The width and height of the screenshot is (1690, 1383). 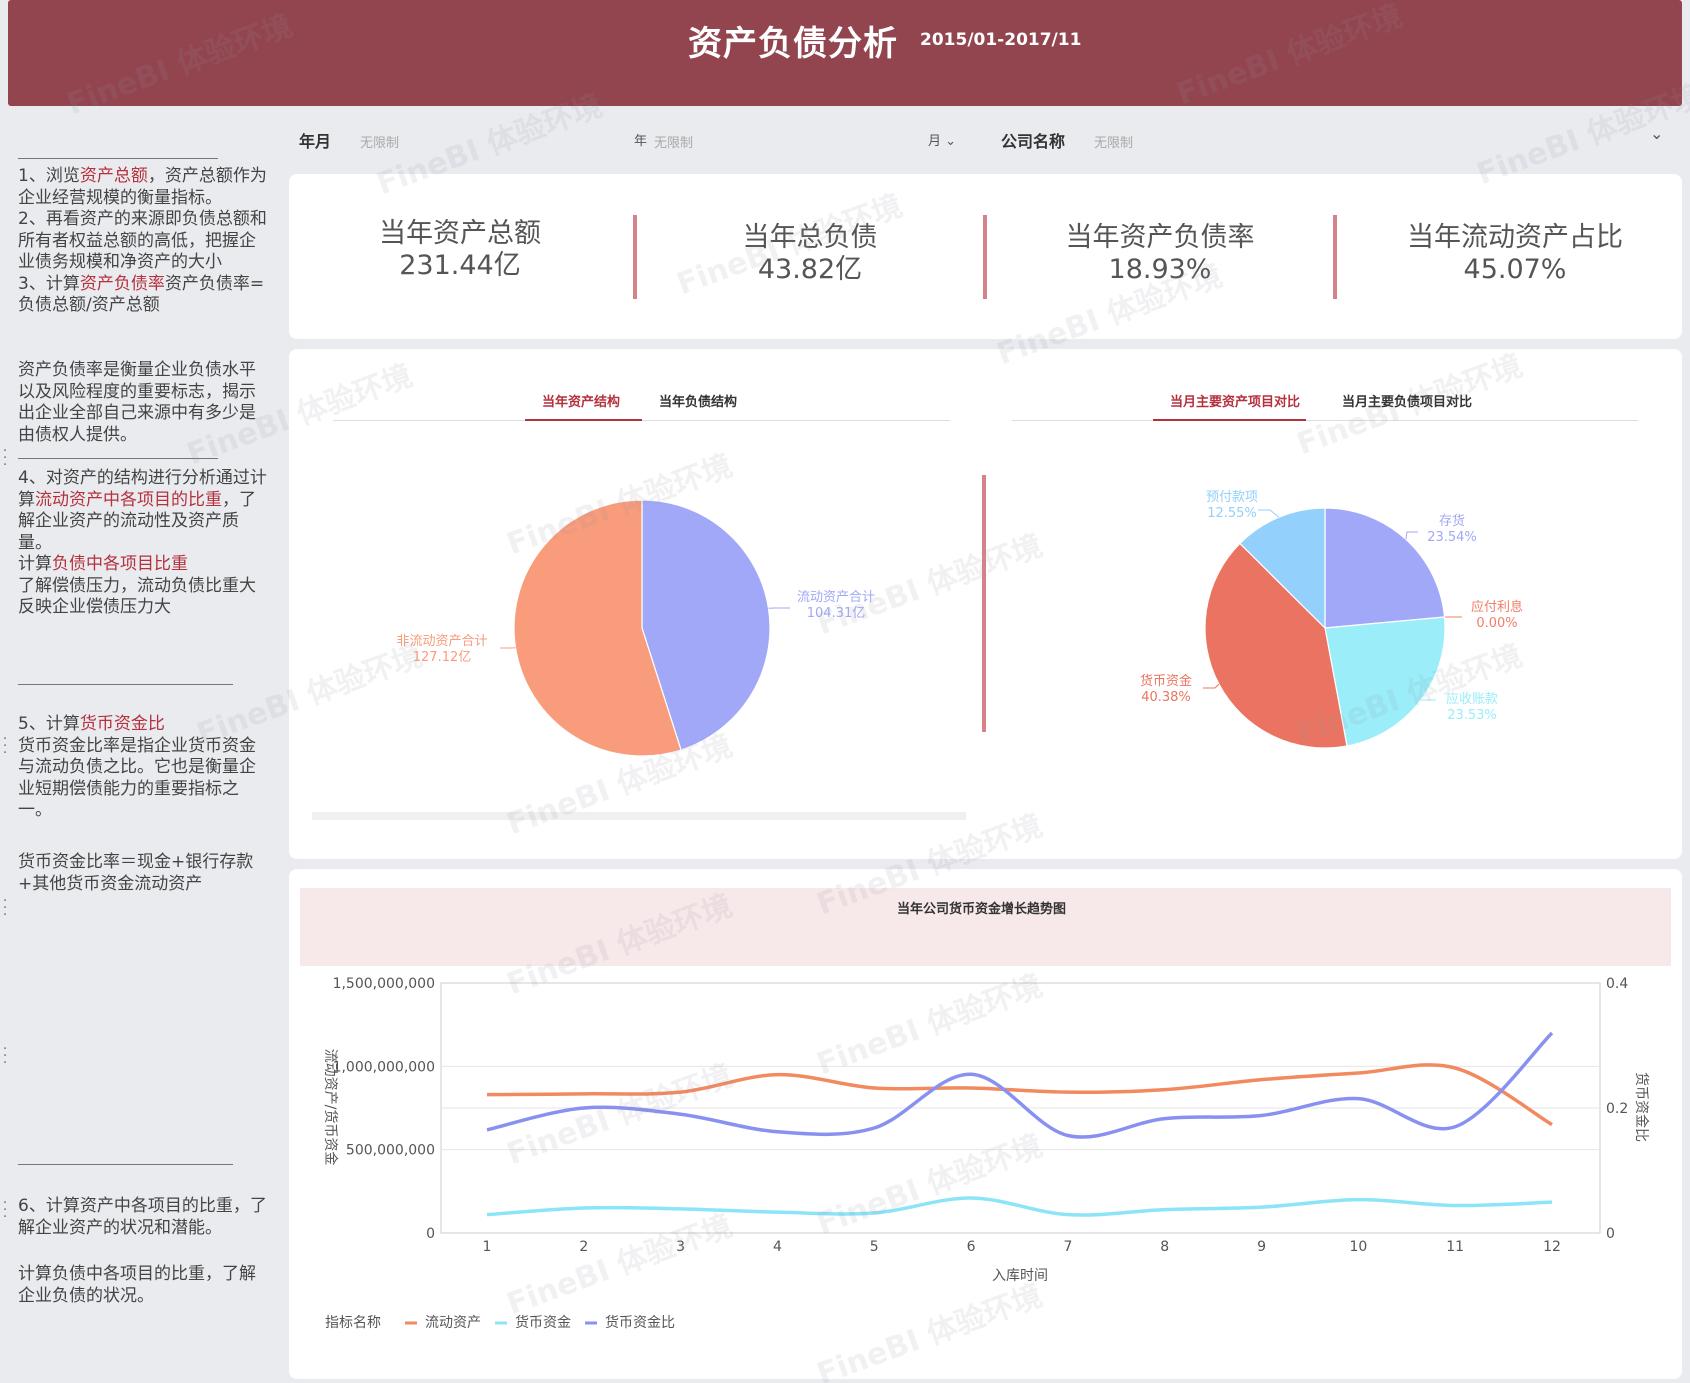 What do you see at coordinates (1496, 623) in the screenshot?
I see `pie-label-value: 0.00%` at bounding box center [1496, 623].